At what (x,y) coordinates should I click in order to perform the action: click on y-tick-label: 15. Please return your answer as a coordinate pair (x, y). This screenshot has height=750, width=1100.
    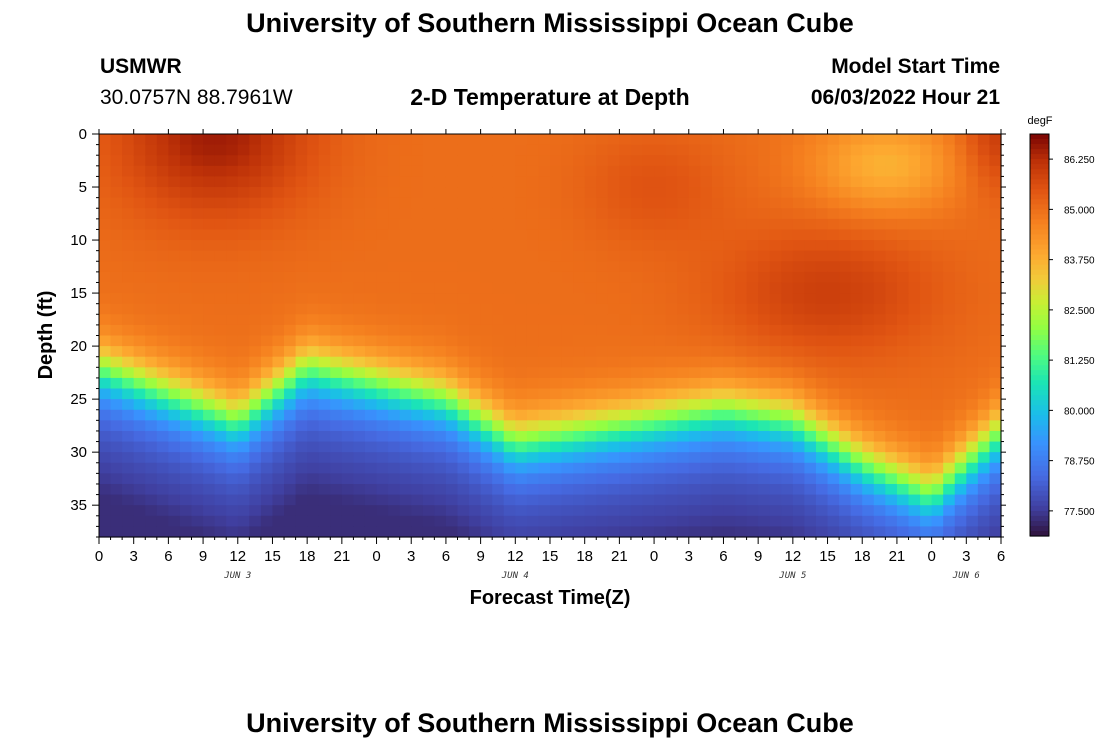
    Looking at the image, I should click on (78, 293).